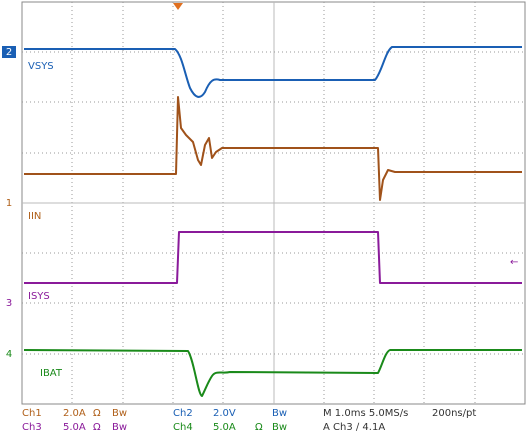 This screenshot has width=530, height=444. I want to click on ch1-marker: 1, so click(9, 203).